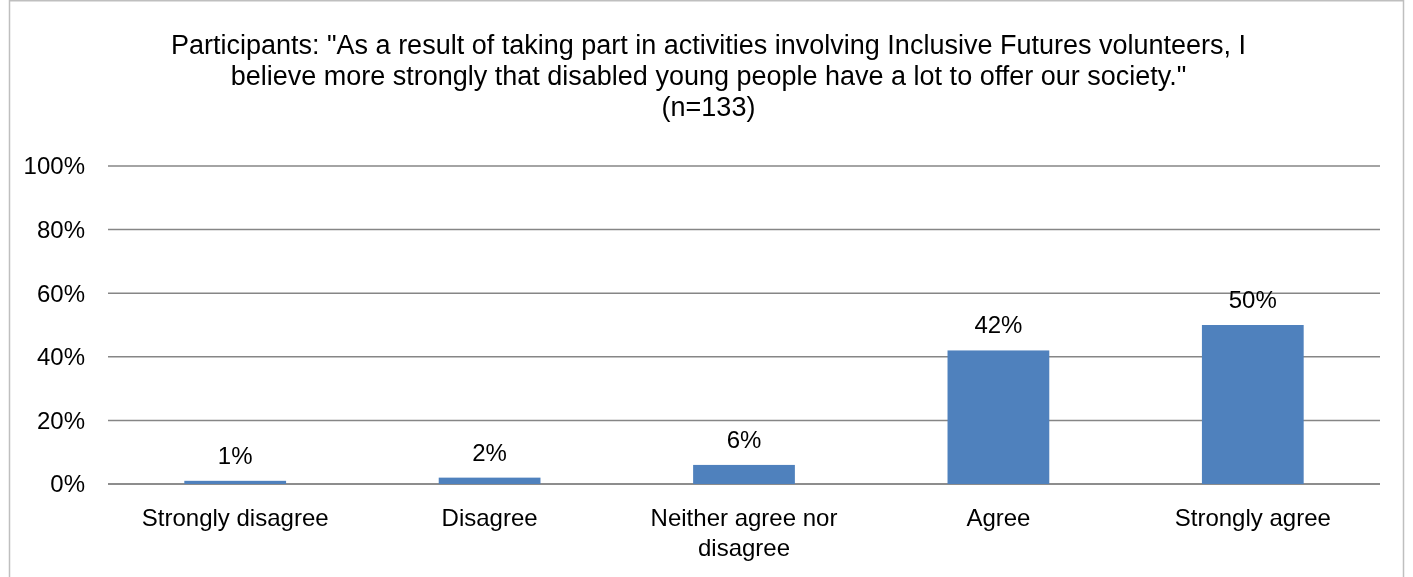  I want to click on data-label: 50%, so click(1252, 299).